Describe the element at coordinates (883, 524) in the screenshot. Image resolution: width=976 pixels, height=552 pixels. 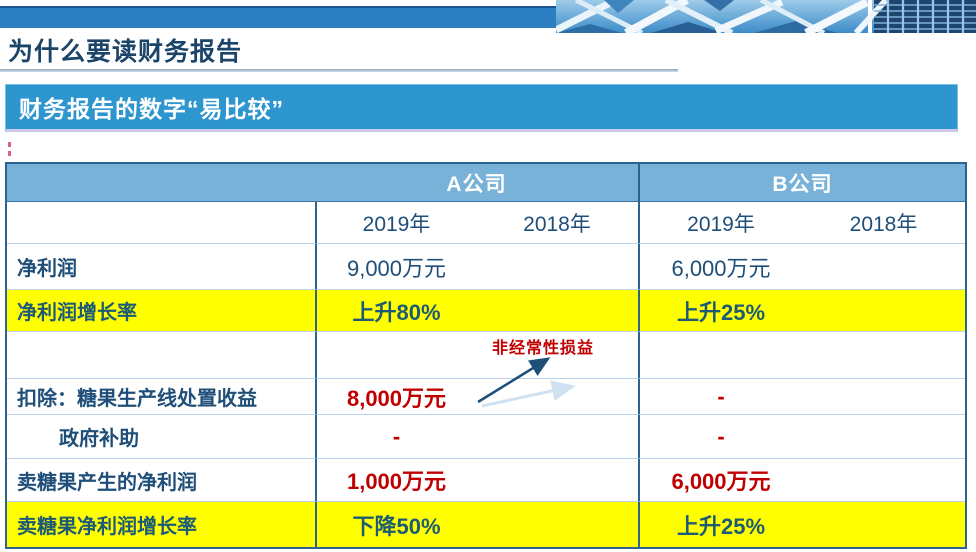
I see `cell-b2018-candy-growth` at that location.